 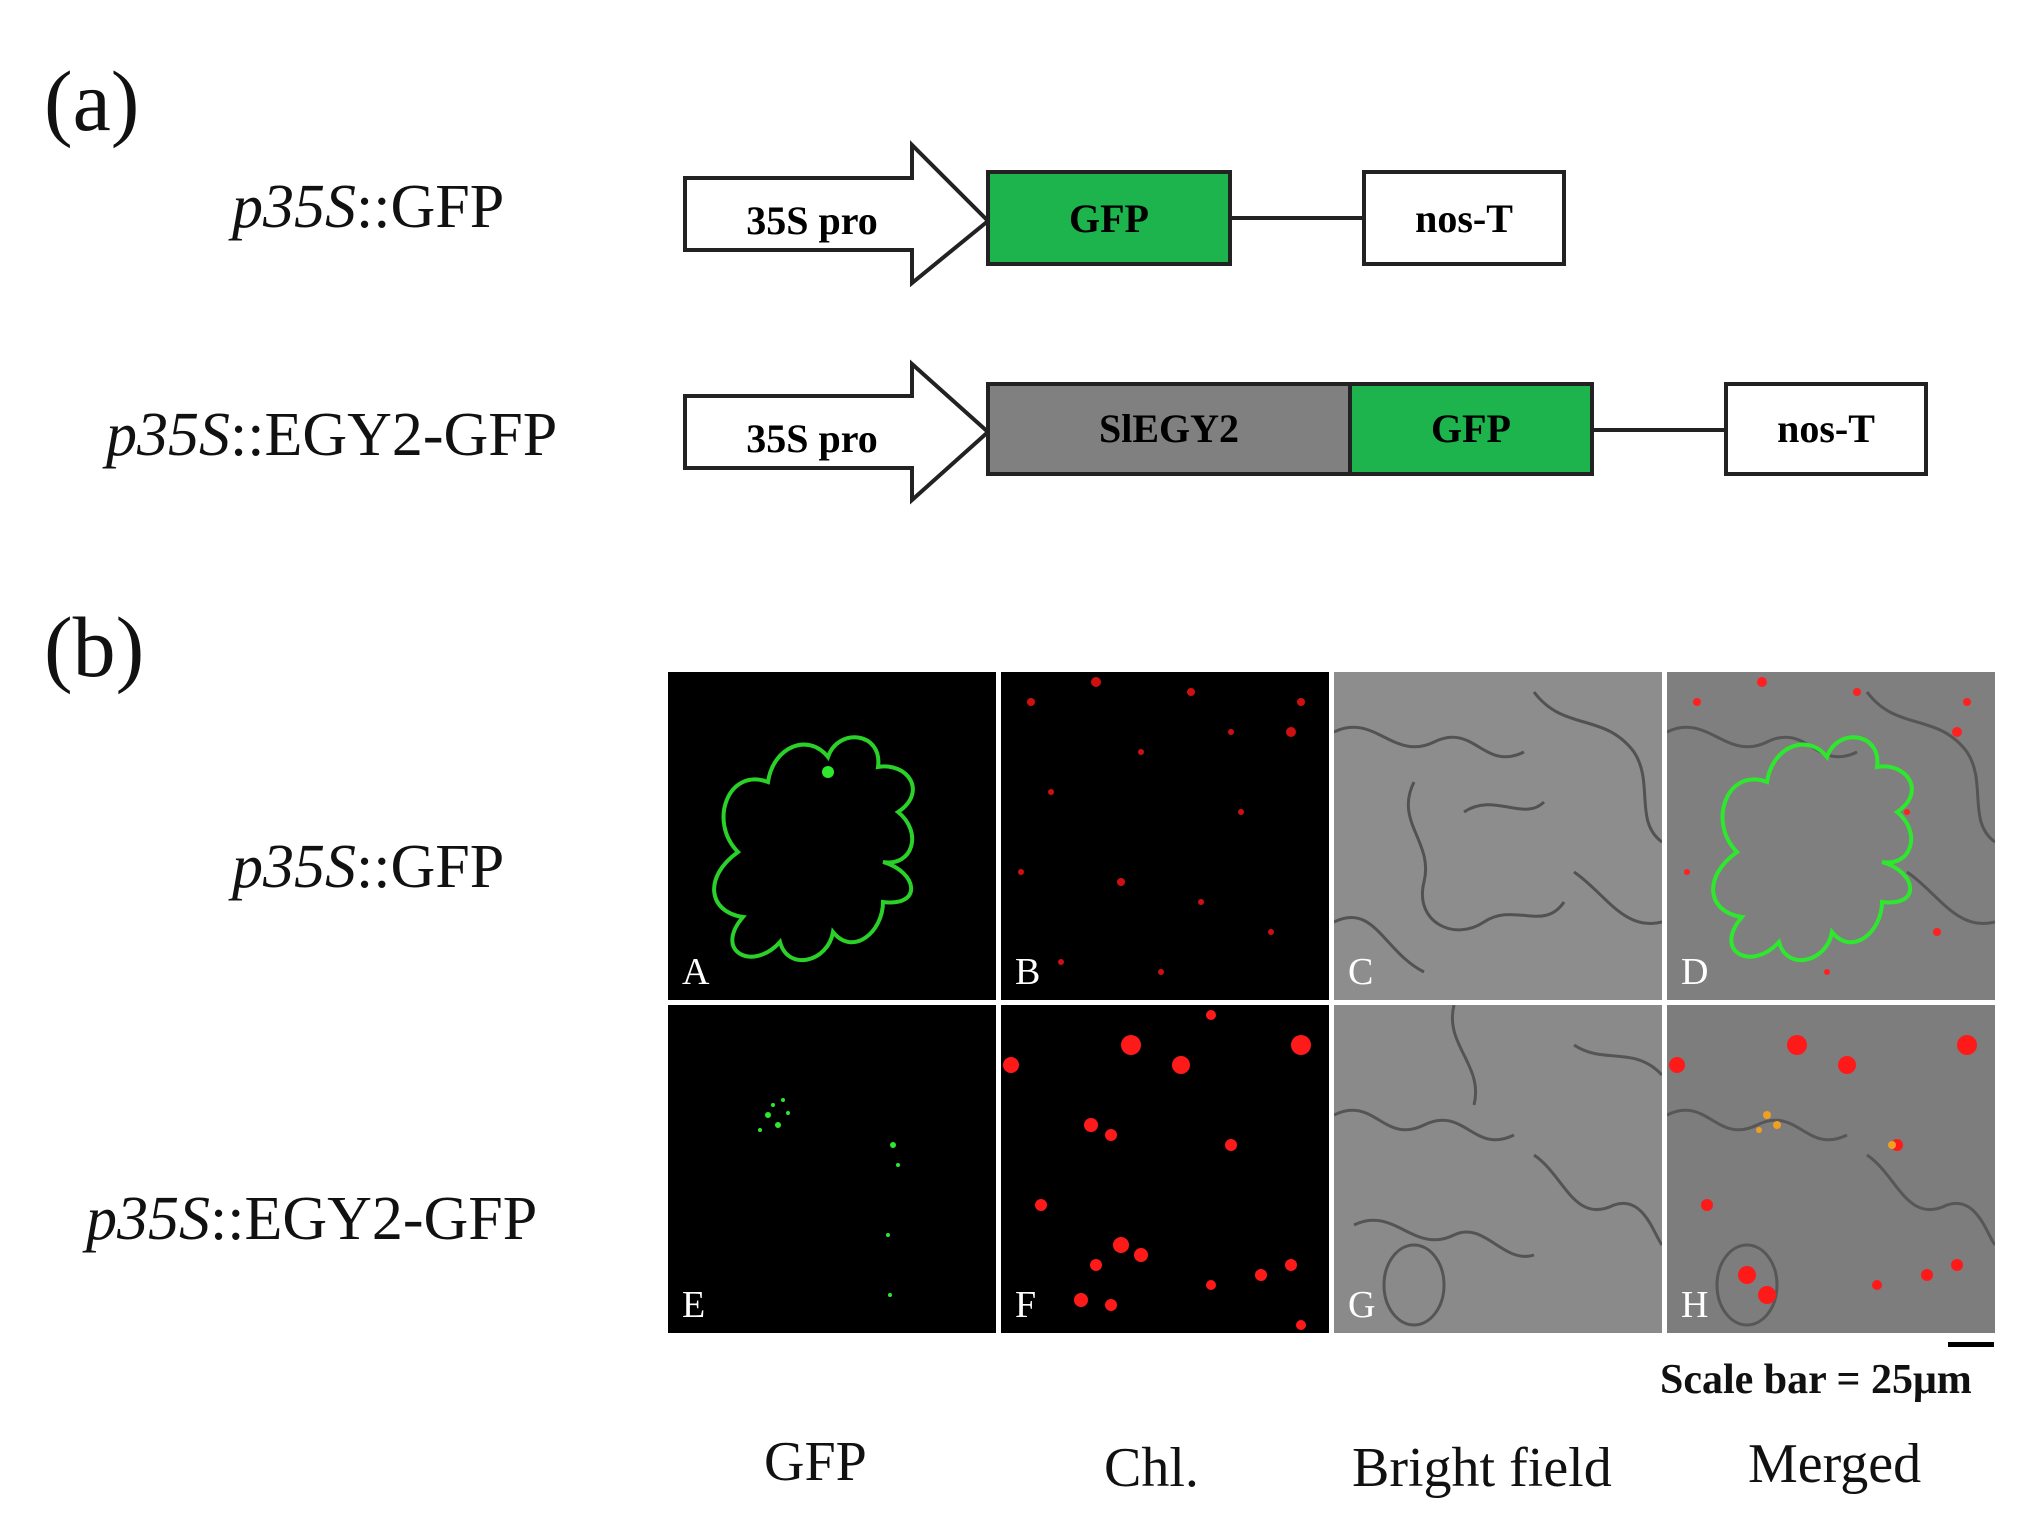 I want to click on micro-tile-c: C, so click(x=1498, y=836).